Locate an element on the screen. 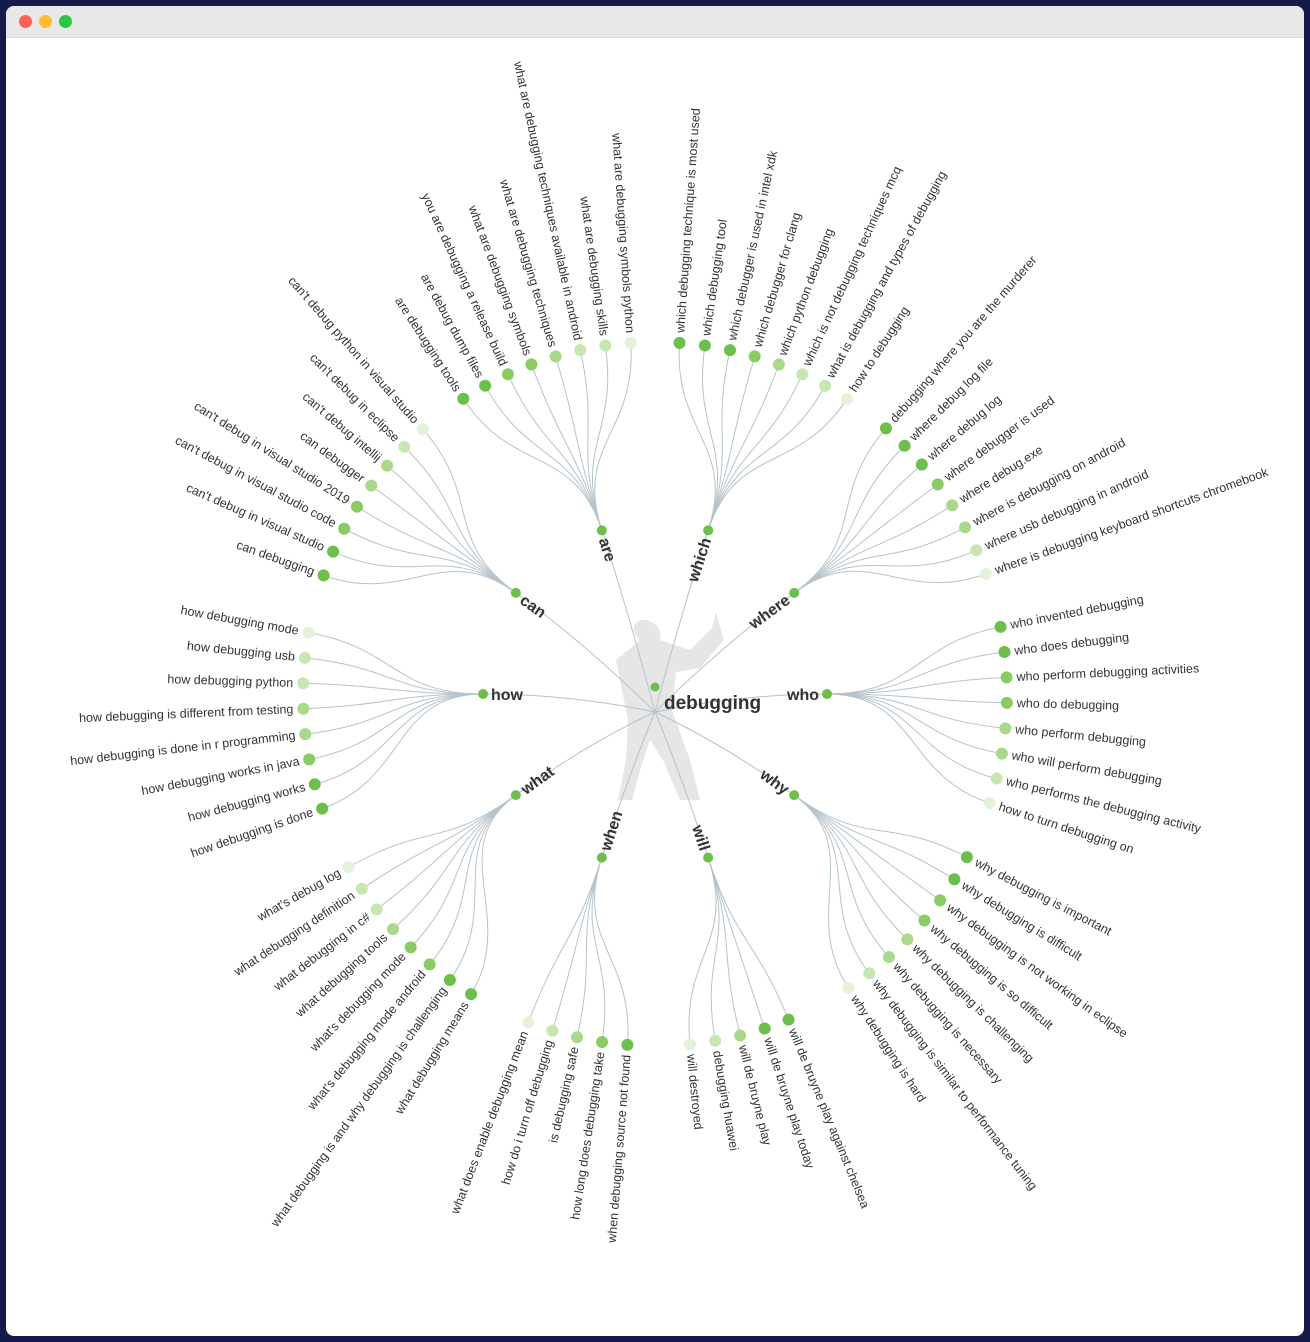 The width and height of the screenshot is (1310, 1342). leaf-label: debugging huawei is located at coordinates (725, 1100).